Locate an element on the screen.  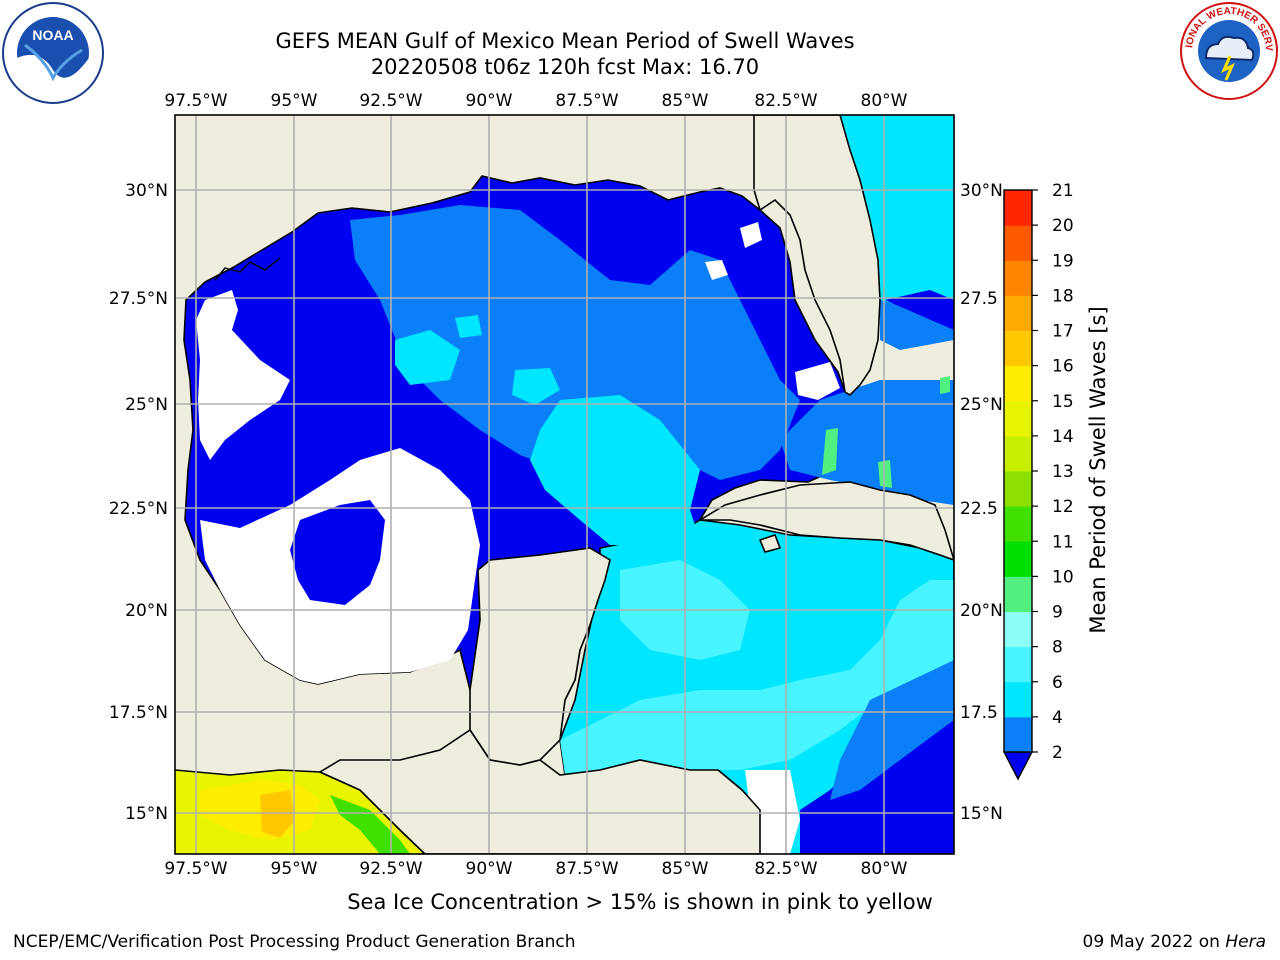
isla-juventud is located at coordinates (770, 543).